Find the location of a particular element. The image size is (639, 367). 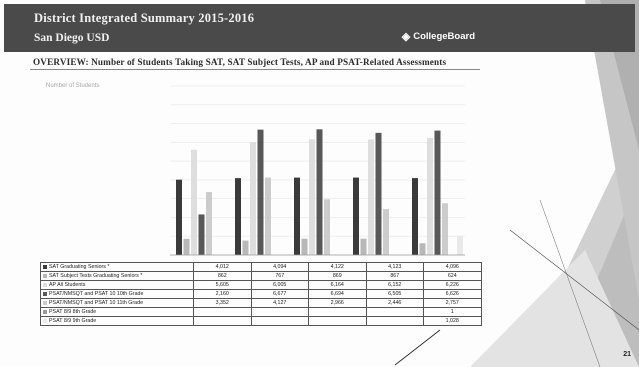

table-cell: 2,160 is located at coordinates (222, 294).